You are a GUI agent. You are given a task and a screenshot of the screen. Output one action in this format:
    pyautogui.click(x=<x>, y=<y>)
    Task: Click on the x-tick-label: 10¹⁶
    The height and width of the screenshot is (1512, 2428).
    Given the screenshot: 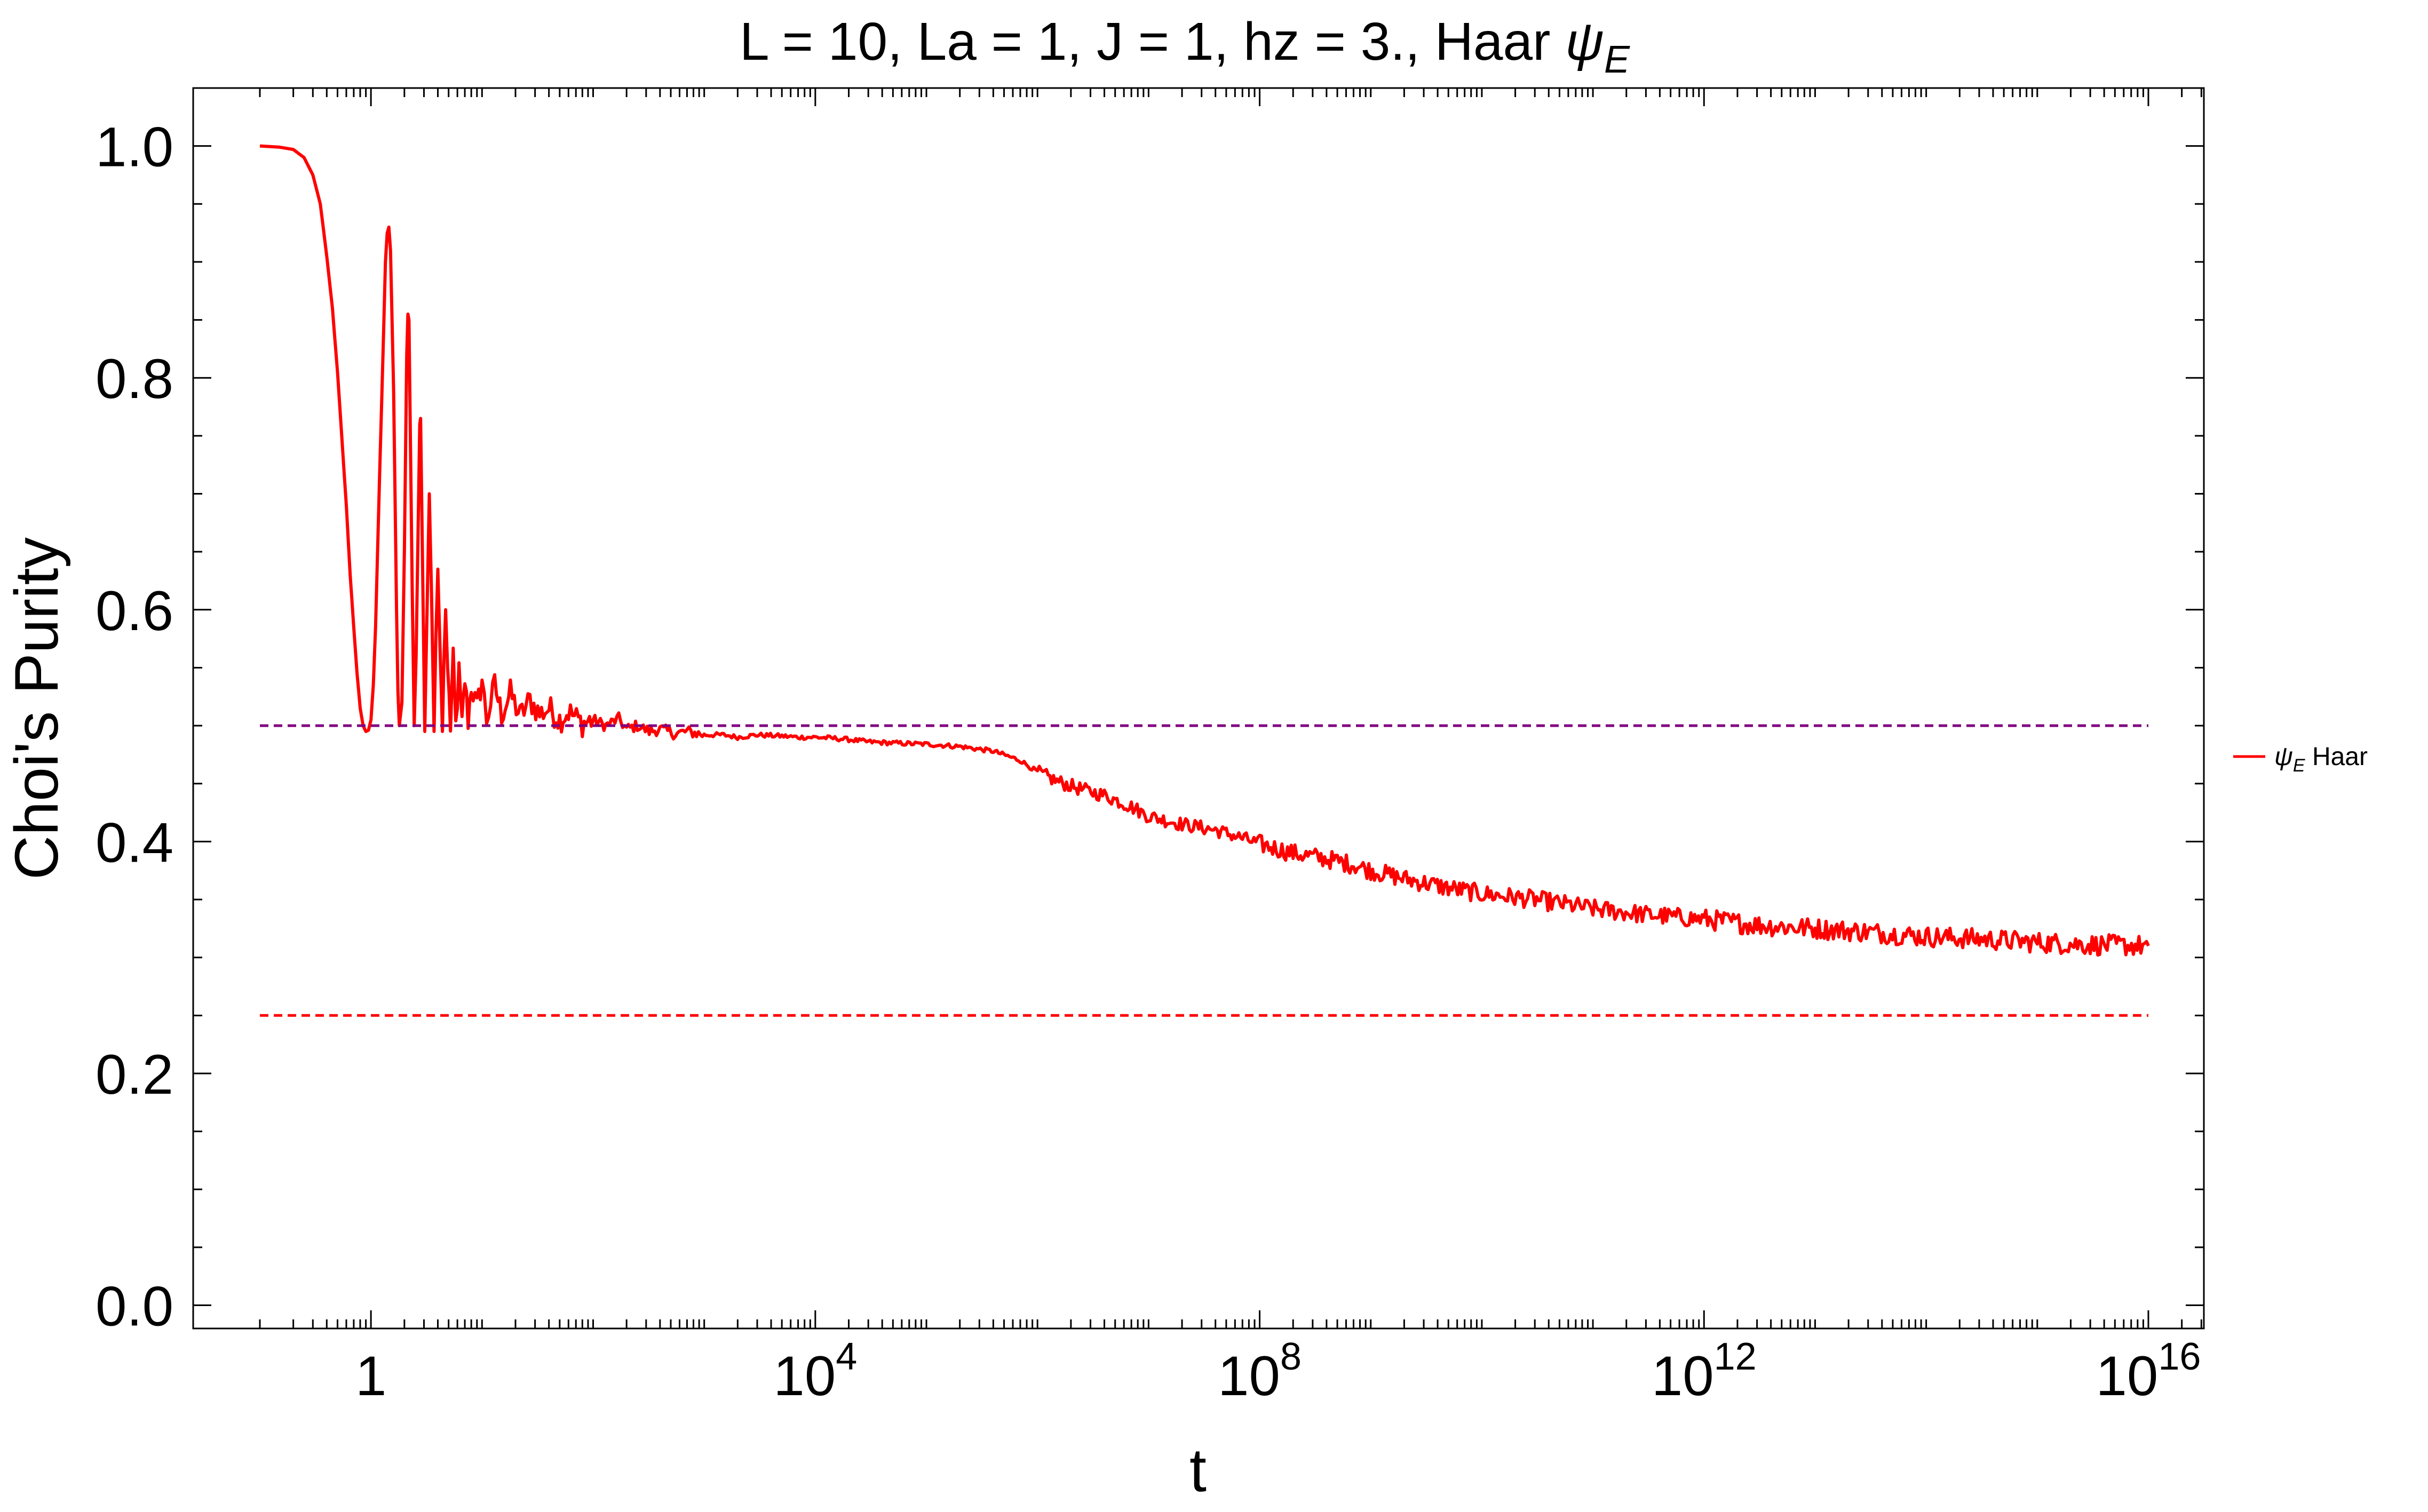 What is the action you would take?
    pyautogui.click(x=2148, y=1371)
    